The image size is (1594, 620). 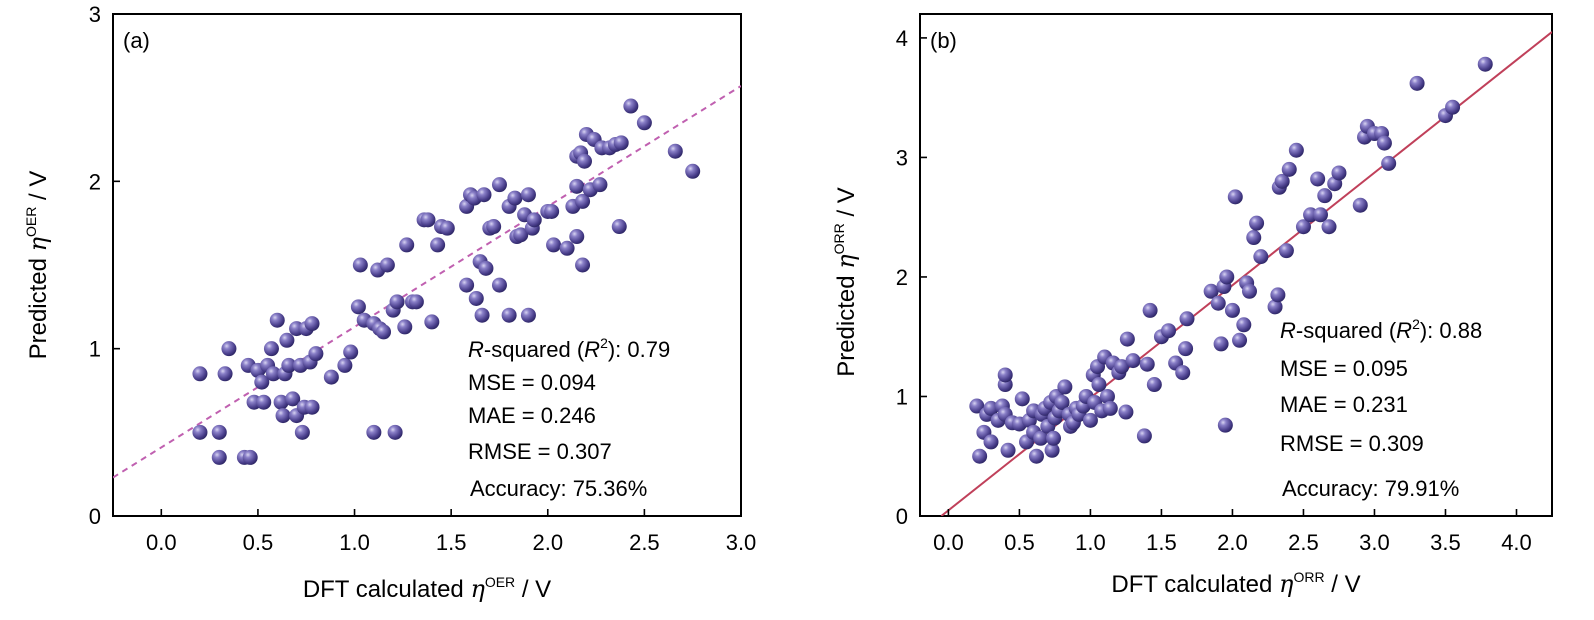 What do you see at coordinates (1235, 583) in the screenshot?
I see `x-axis-title-b: DFT calculated ηORR / V` at bounding box center [1235, 583].